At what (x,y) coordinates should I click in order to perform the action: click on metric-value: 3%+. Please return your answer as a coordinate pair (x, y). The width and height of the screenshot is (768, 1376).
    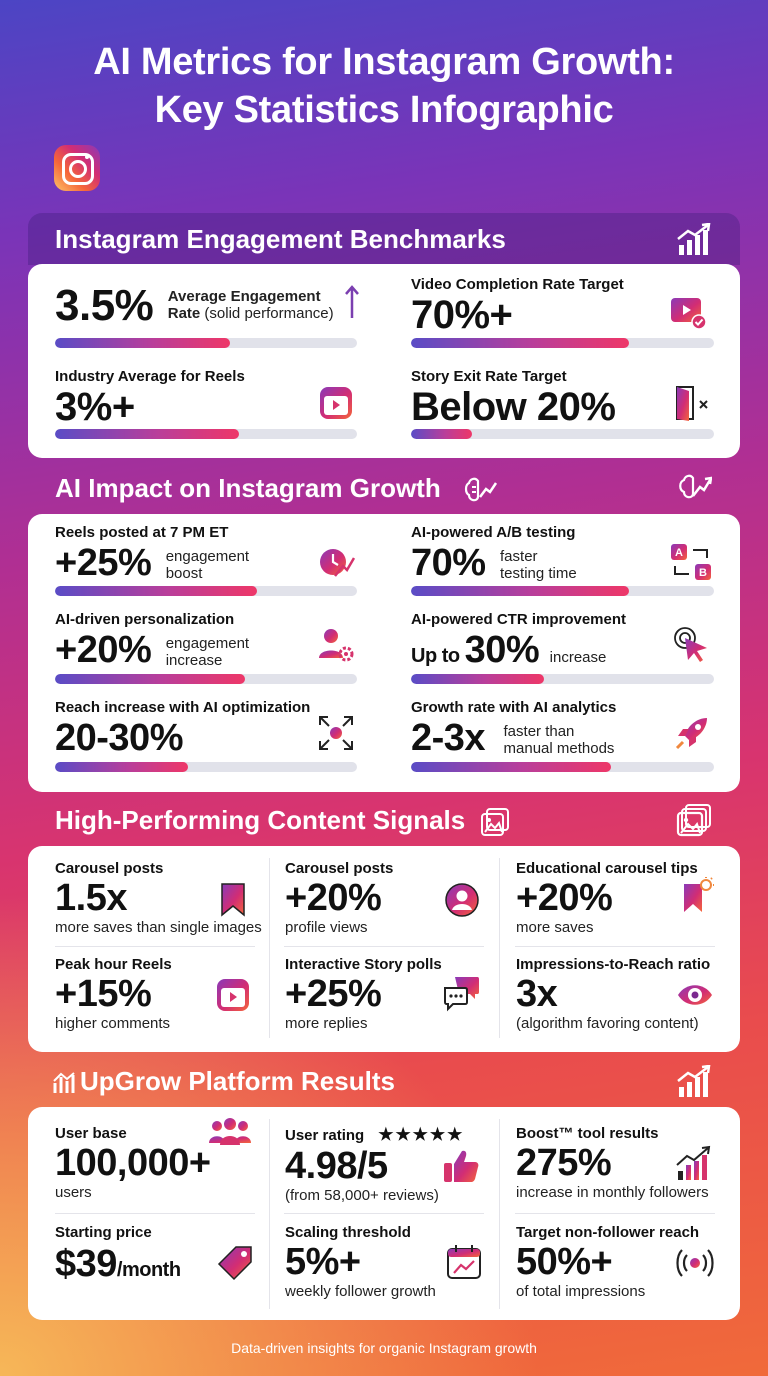
    Looking at the image, I should click on (95, 407).